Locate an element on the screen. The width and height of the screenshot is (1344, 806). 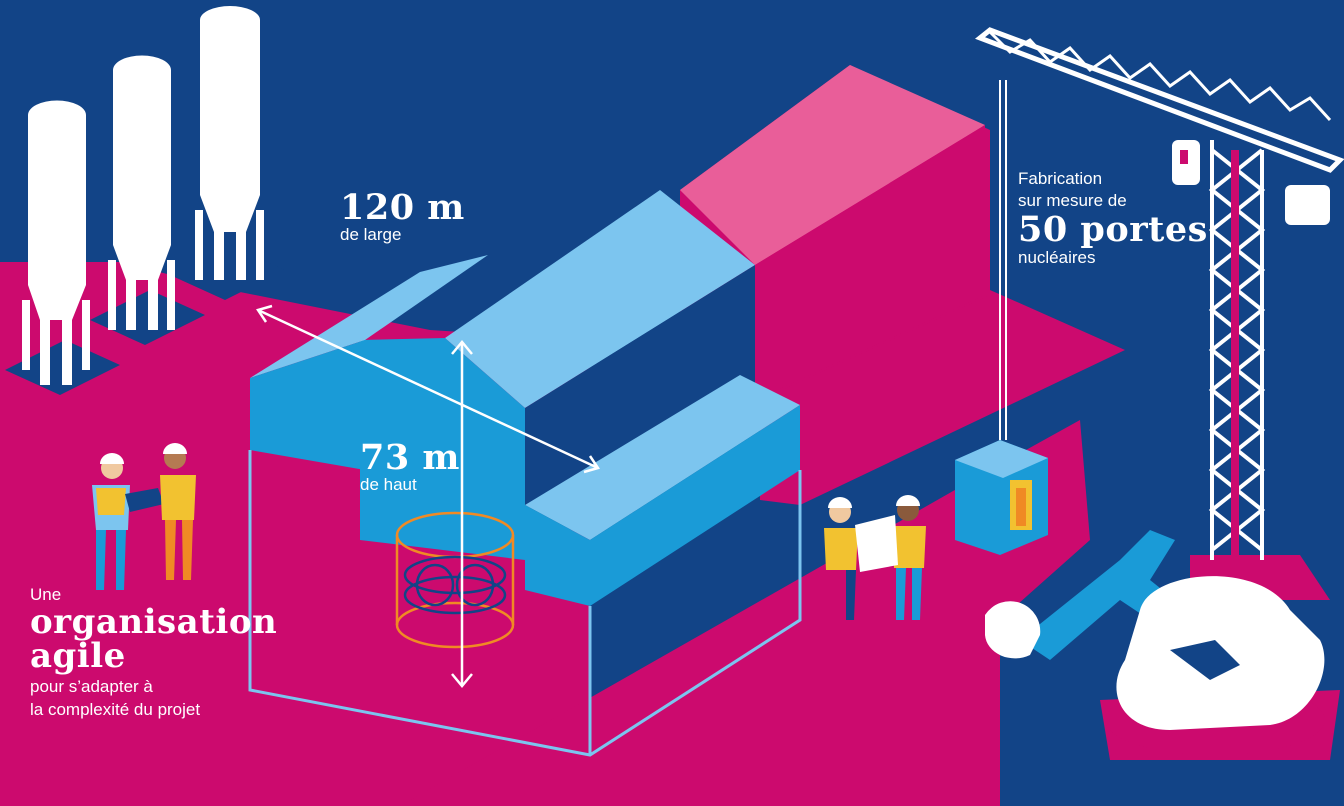
agile-line1: organisation is located at coordinates (154, 621).